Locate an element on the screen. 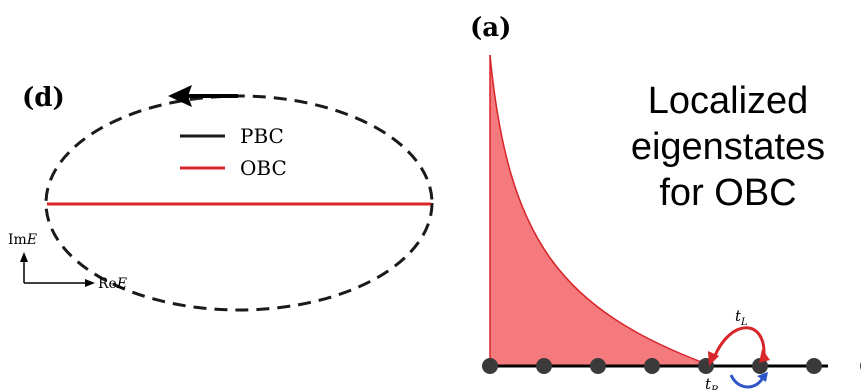  hop-right-arrowhead is located at coordinates (762, 377).